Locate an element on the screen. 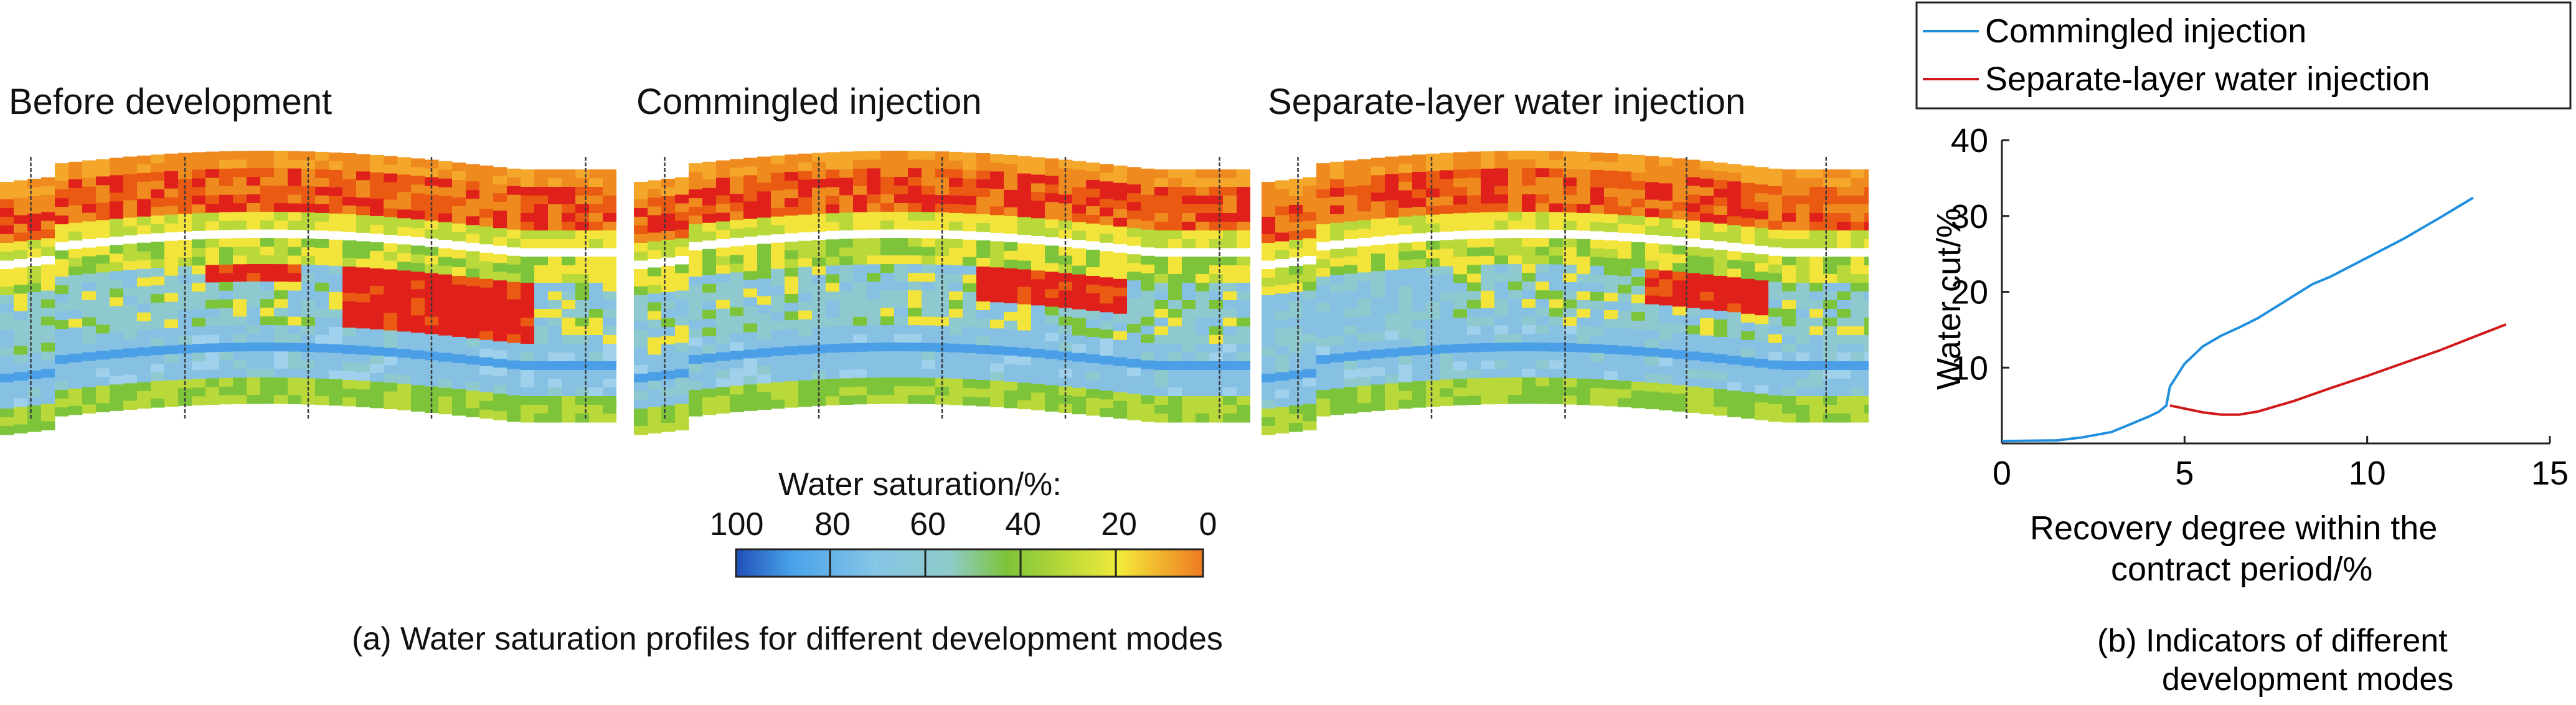 The height and width of the screenshot is (705, 2576). x-tick-label: 10 is located at coordinates (2367, 474).